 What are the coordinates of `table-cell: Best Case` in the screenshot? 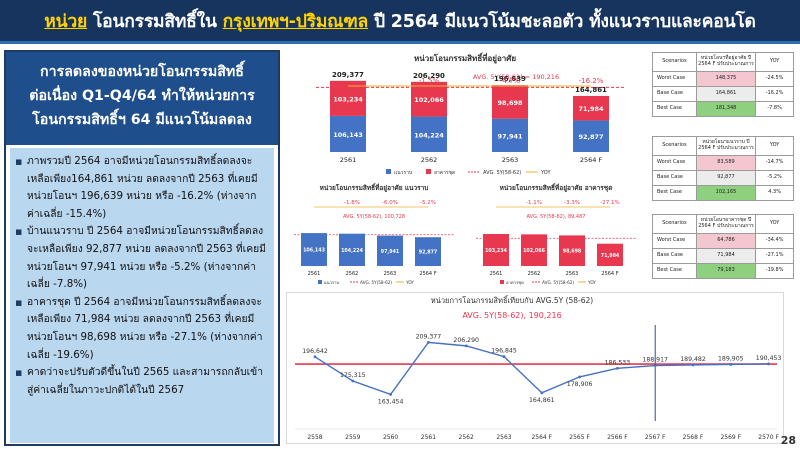 It's located at (674, 271).